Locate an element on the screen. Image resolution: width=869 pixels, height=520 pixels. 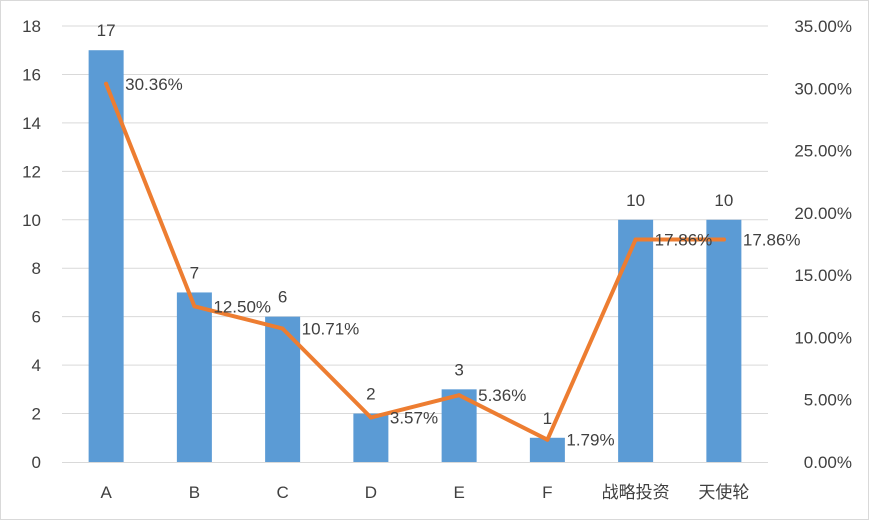
y-left-tick-label: 14 is located at coordinates (31, 123).